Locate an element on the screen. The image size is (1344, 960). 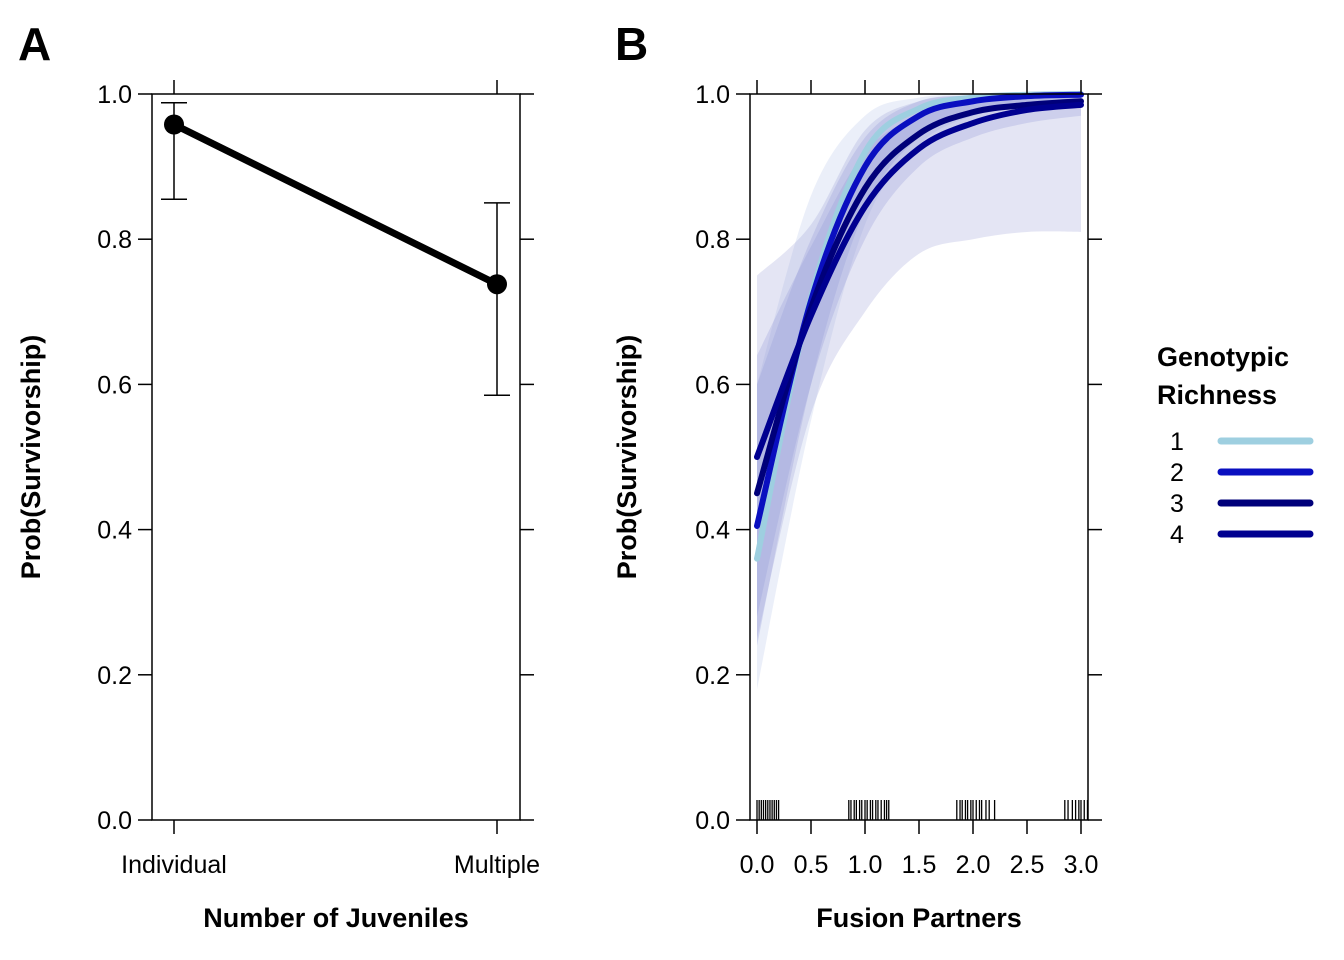
legend-label-2: 2 is located at coordinates (1177, 473).